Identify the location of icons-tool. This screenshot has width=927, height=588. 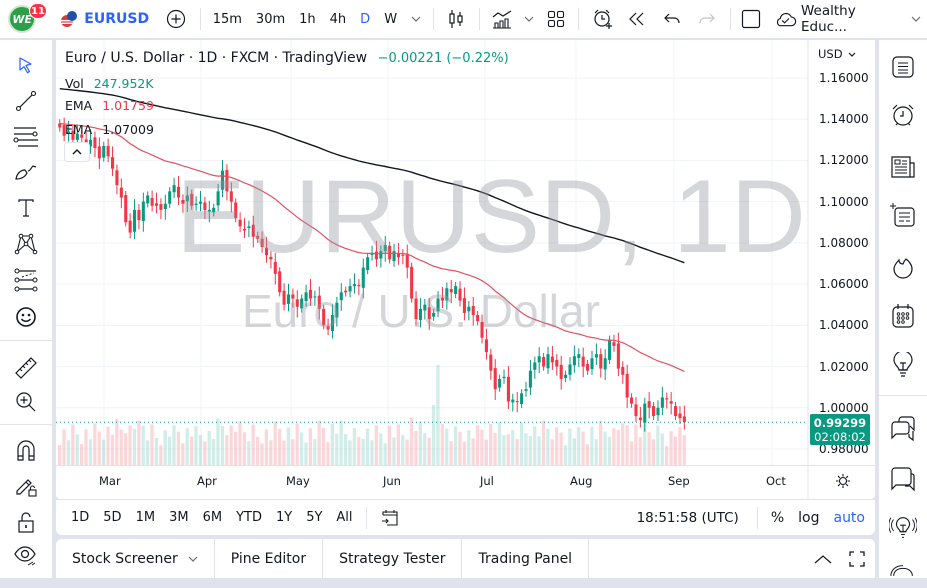
(26, 317).